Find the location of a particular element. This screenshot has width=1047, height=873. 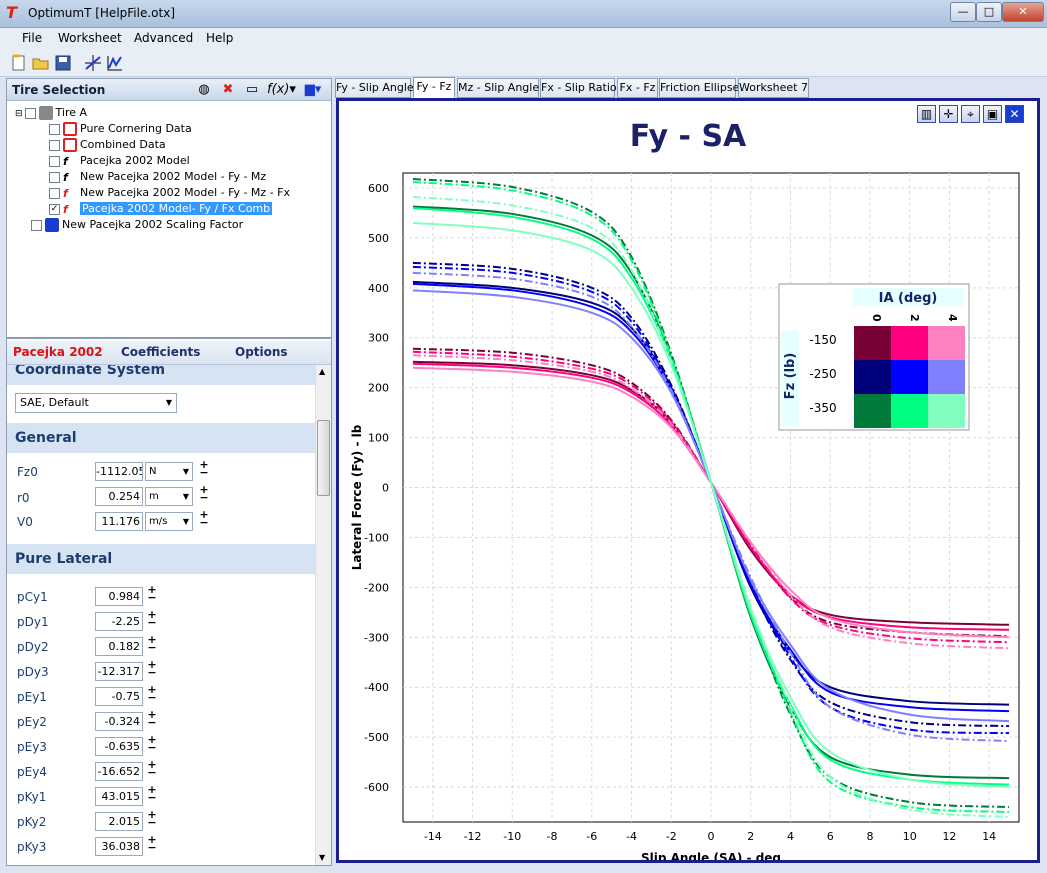

x-tick-label: -4 is located at coordinates (631, 836).